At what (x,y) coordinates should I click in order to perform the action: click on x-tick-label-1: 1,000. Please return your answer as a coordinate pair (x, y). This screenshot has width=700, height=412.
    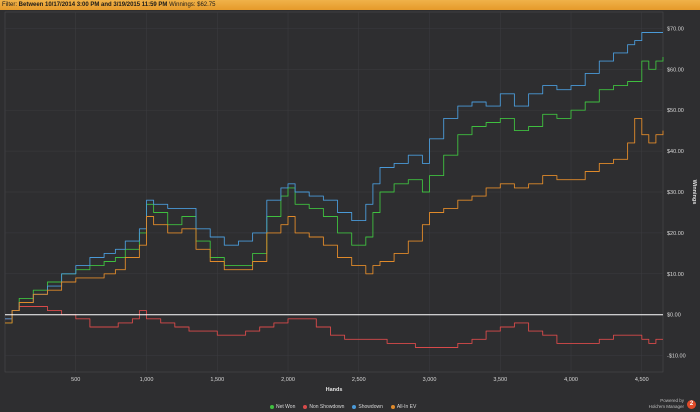
    Looking at the image, I should click on (147, 380).